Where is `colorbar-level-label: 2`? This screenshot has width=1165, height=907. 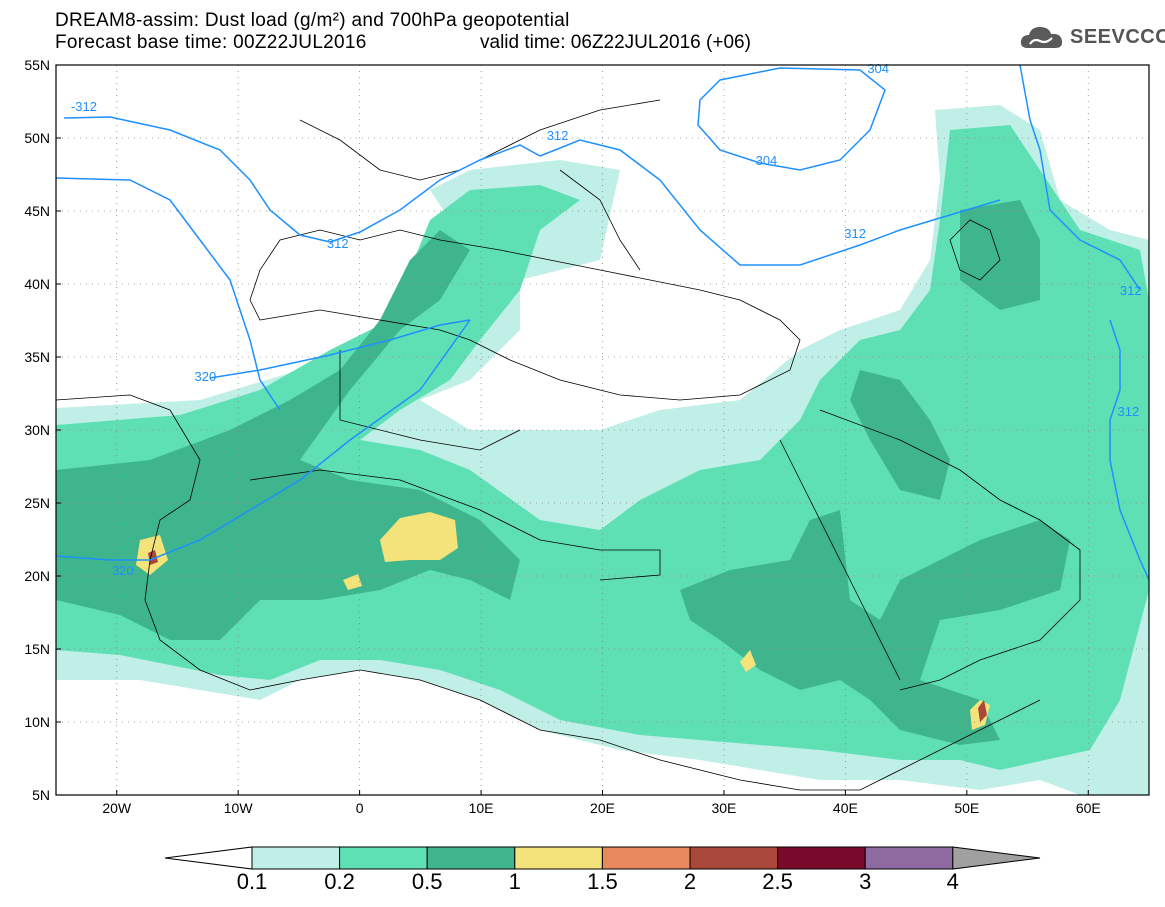
colorbar-level-label: 2 is located at coordinates (690, 881).